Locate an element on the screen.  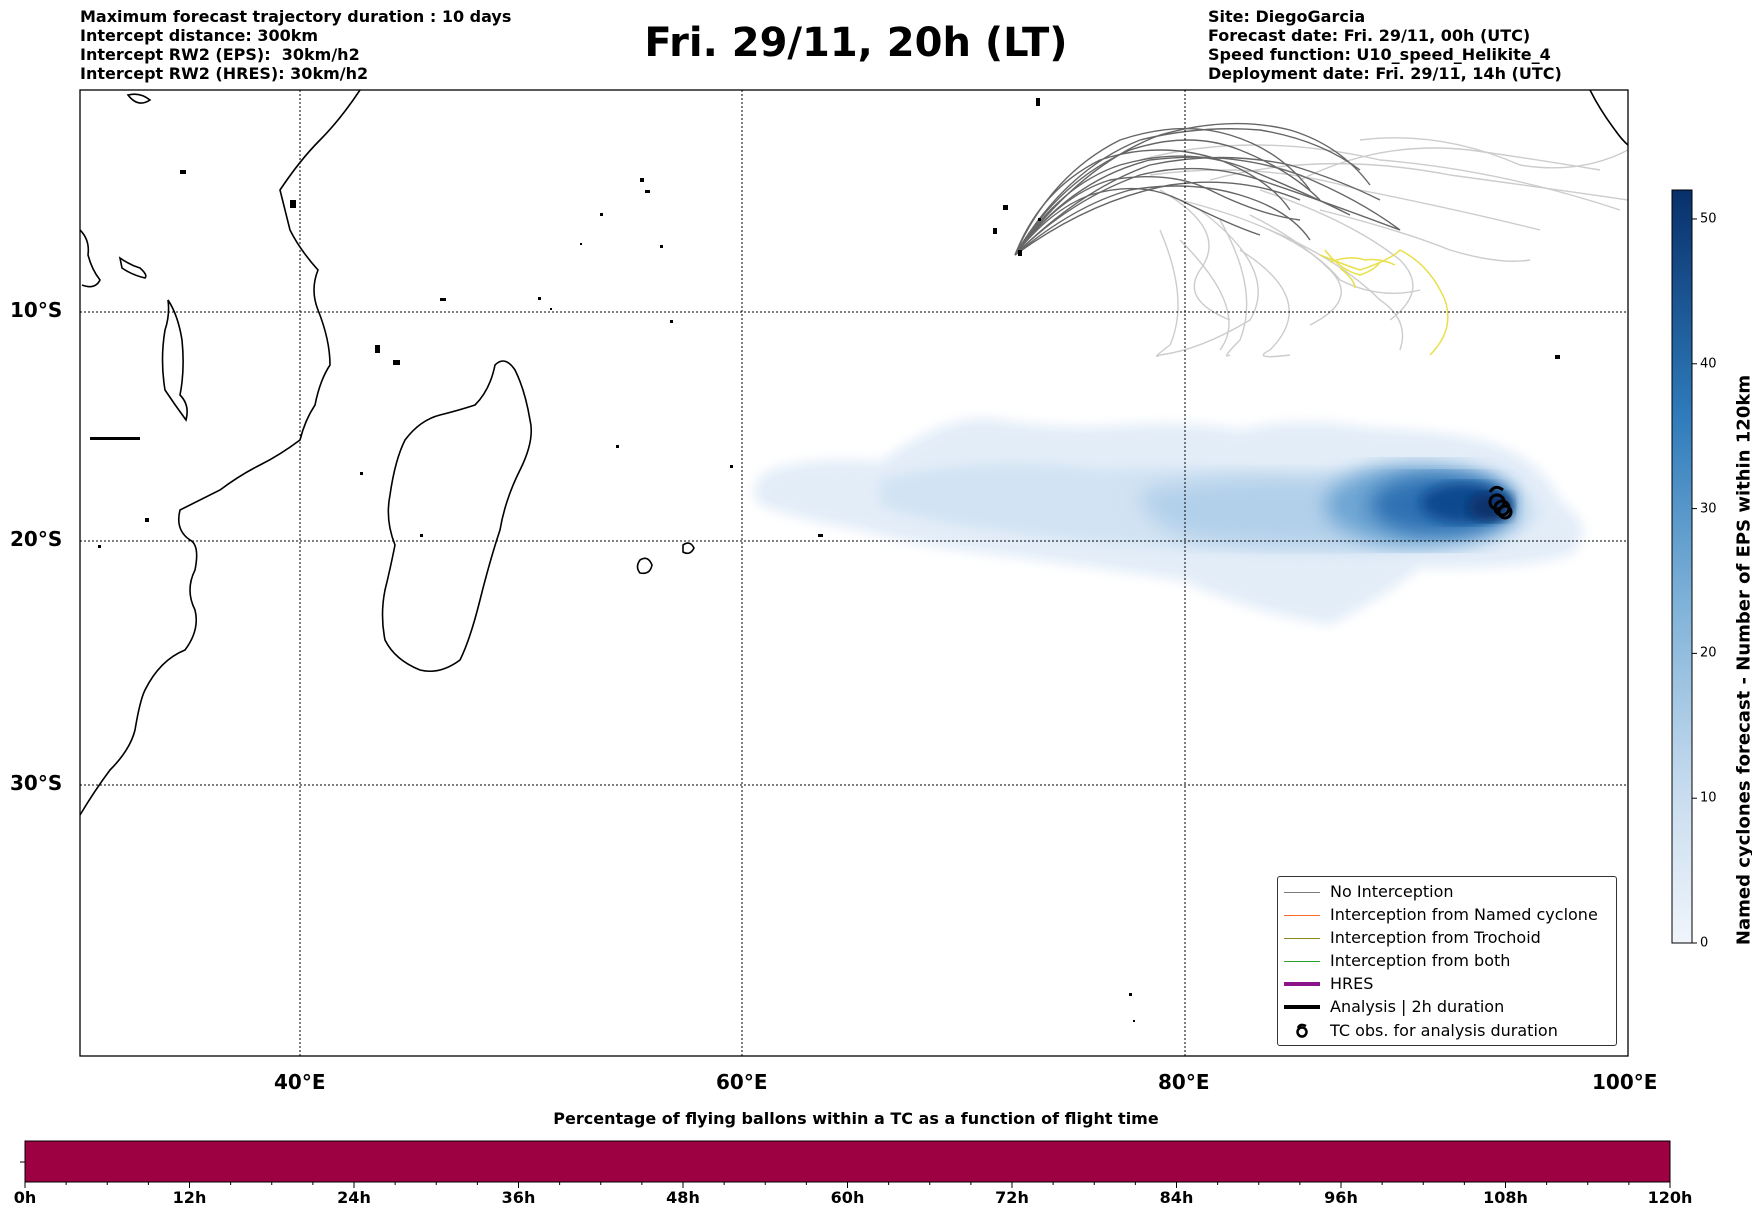
legend-label: Interception from Trochoid is located at coordinates (1435, 937).